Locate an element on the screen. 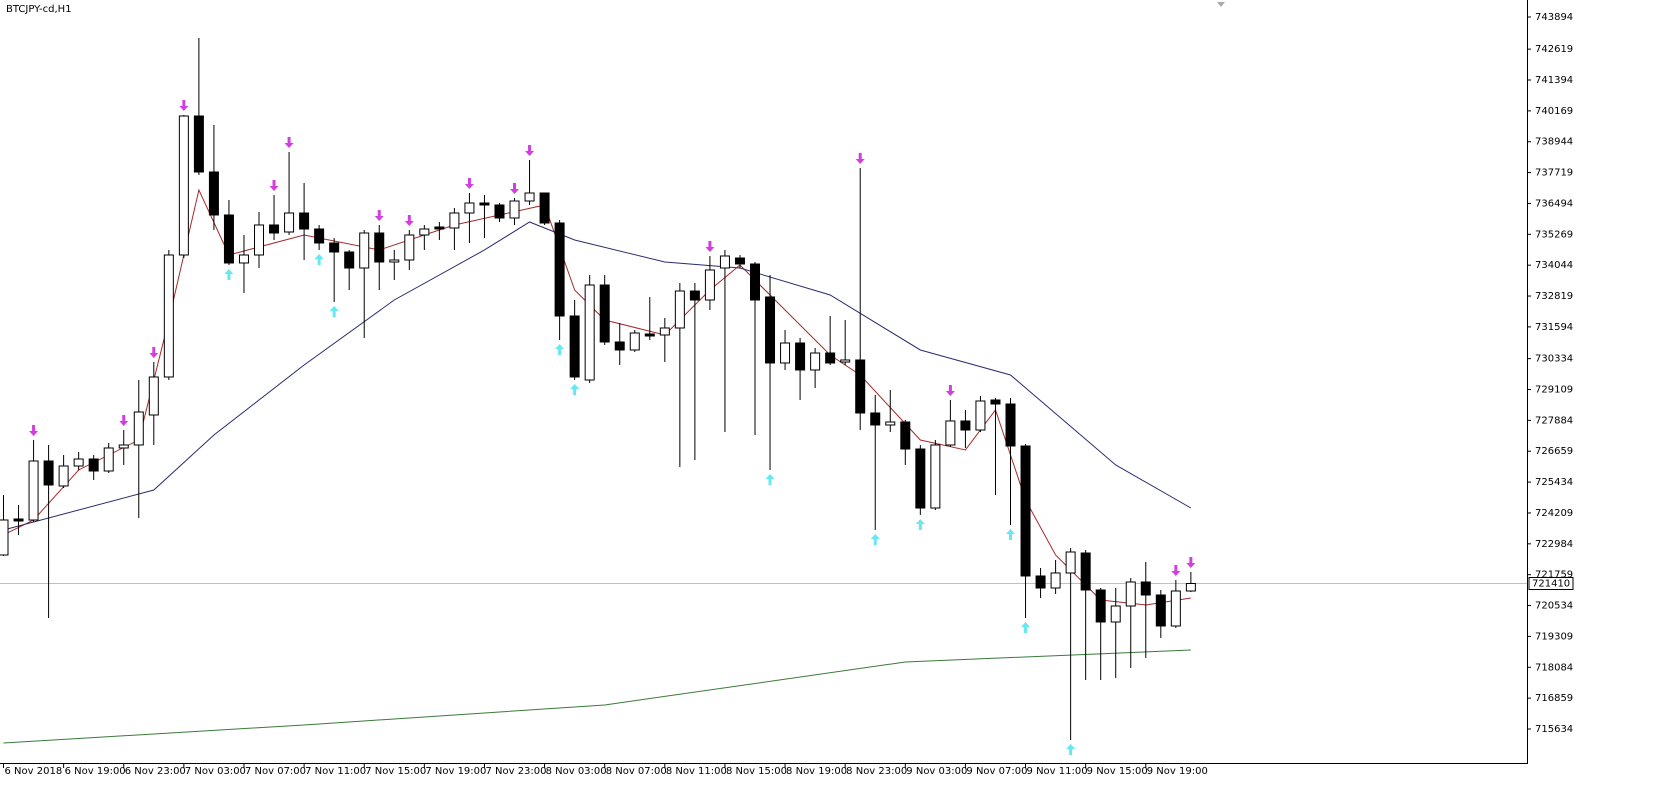 The image size is (1666, 796). x-tick-label: 9 Nov 19:00 is located at coordinates (1177, 771).